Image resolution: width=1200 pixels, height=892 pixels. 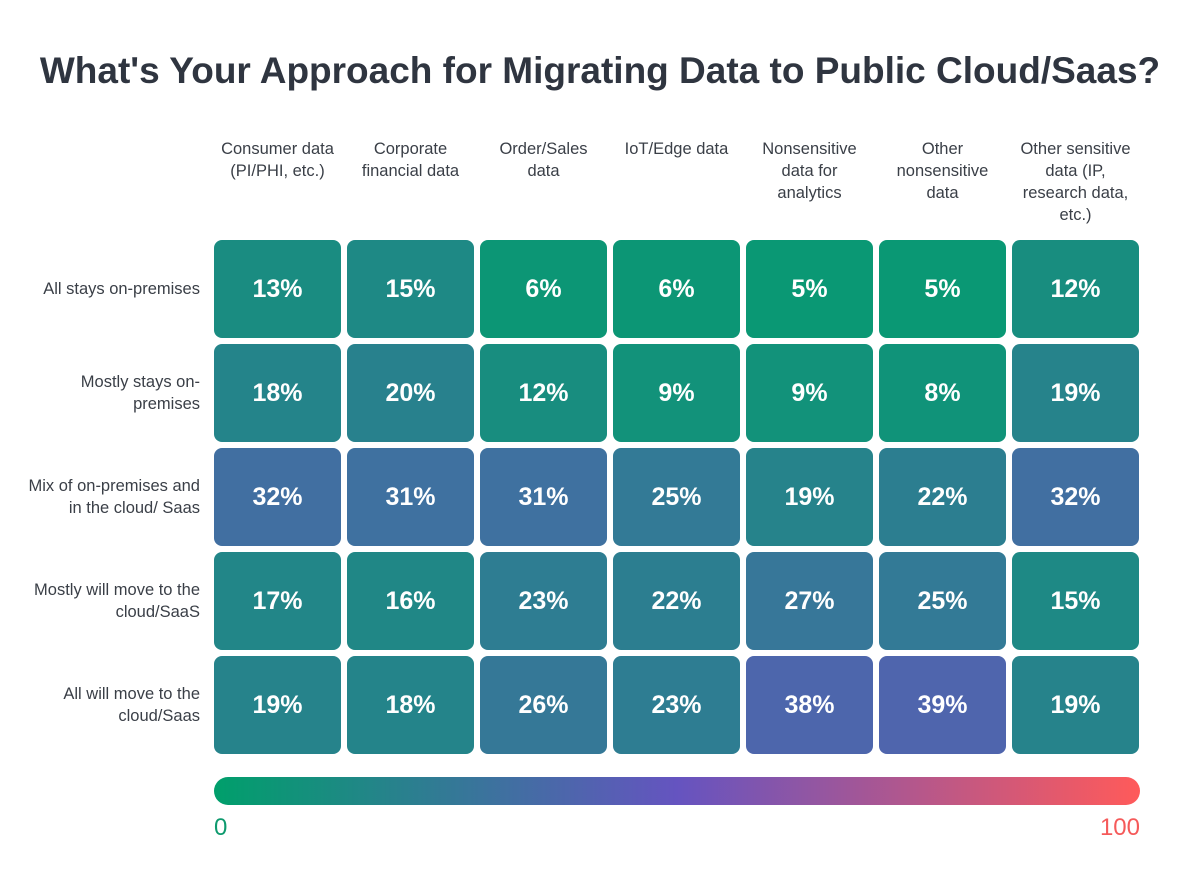 I want to click on color-scale-bar, so click(x=677, y=791).